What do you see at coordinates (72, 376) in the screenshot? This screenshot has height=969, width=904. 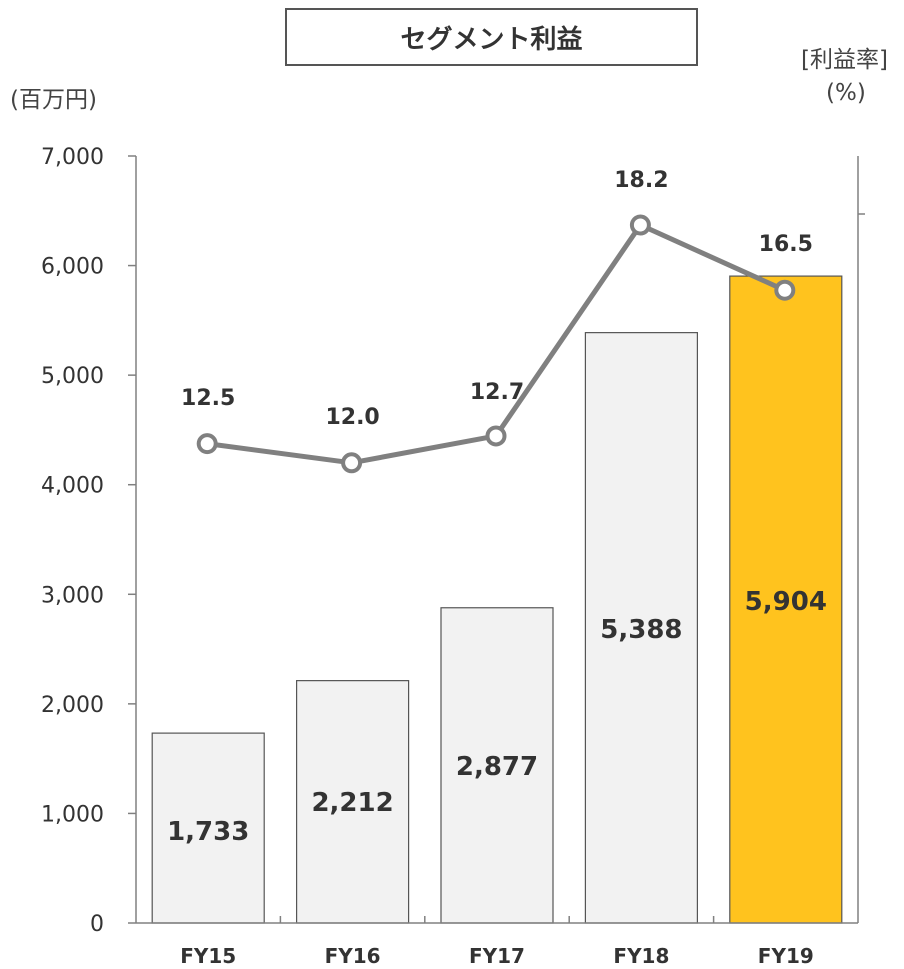 I see `y-tick-label: 5,000` at bounding box center [72, 376].